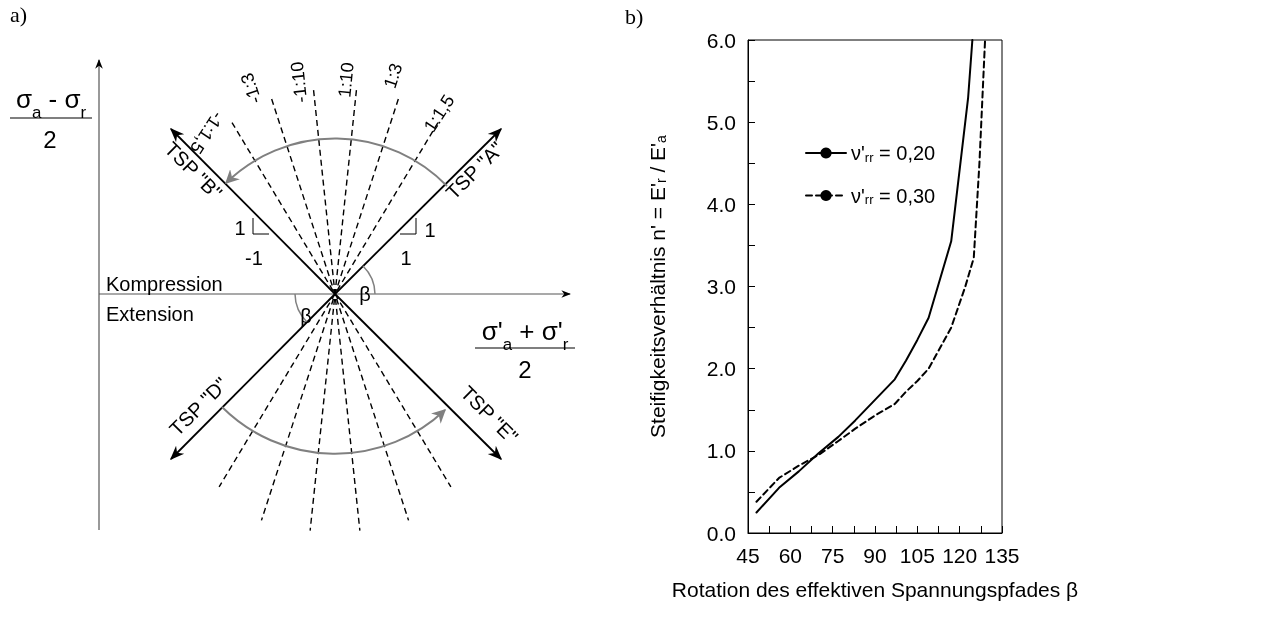 The width and height of the screenshot is (1265, 623). Describe the element at coordinates (875, 555) in the screenshot. I see `x-tick-label: 90` at that location.